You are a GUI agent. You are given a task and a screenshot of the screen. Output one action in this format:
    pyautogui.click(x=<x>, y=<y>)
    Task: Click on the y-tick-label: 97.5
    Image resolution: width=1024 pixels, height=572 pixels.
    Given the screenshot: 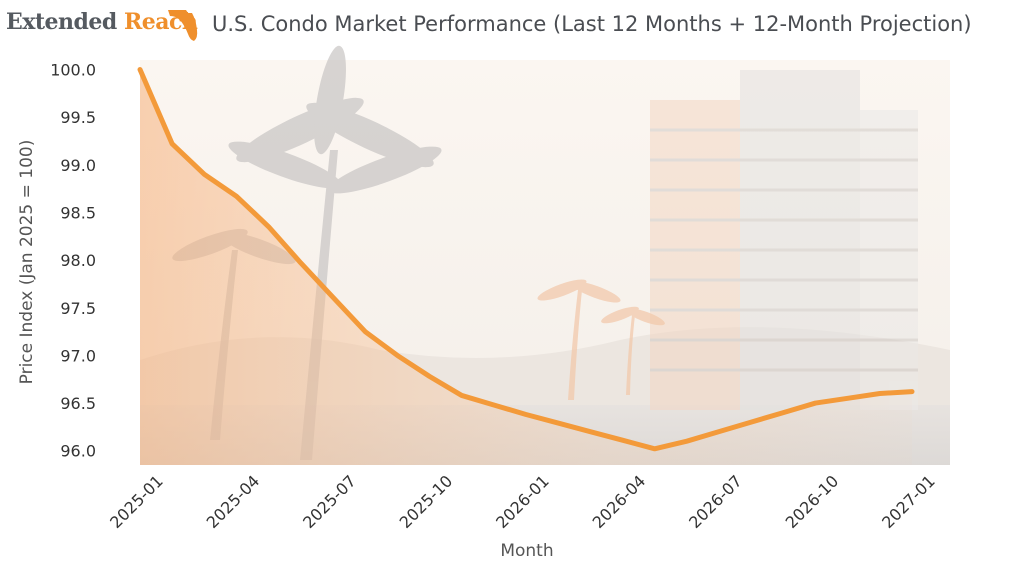 What is the action you would take?
    pyautogui.click(x=78, y=308)
    